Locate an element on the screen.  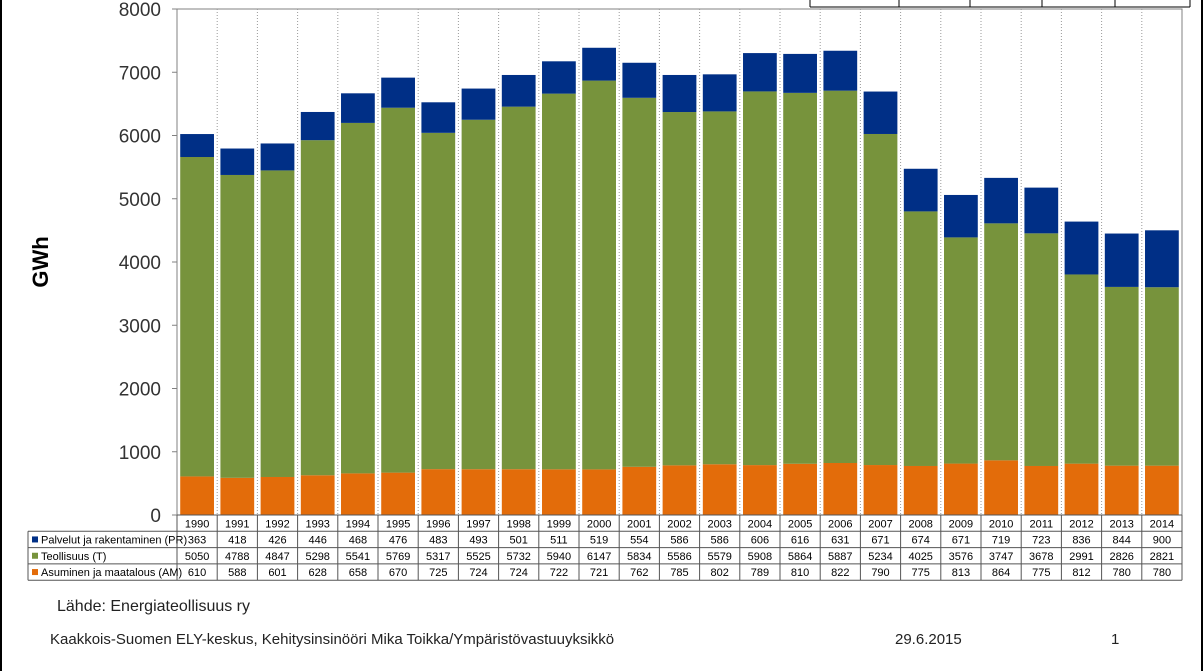
data-table-value: 4025 is located at coordinates (920, 557).